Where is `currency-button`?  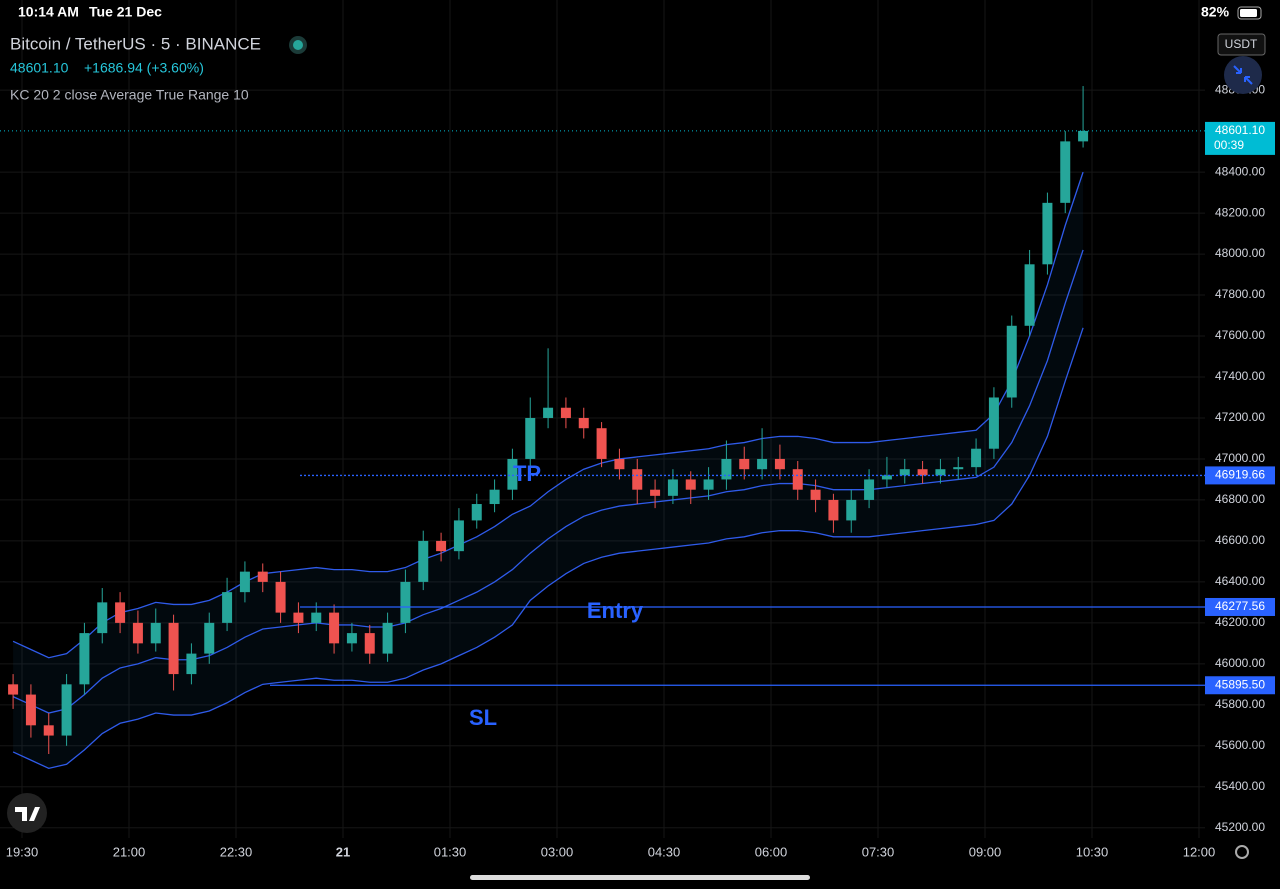 currency-button is located at coordinates (1241, 44).